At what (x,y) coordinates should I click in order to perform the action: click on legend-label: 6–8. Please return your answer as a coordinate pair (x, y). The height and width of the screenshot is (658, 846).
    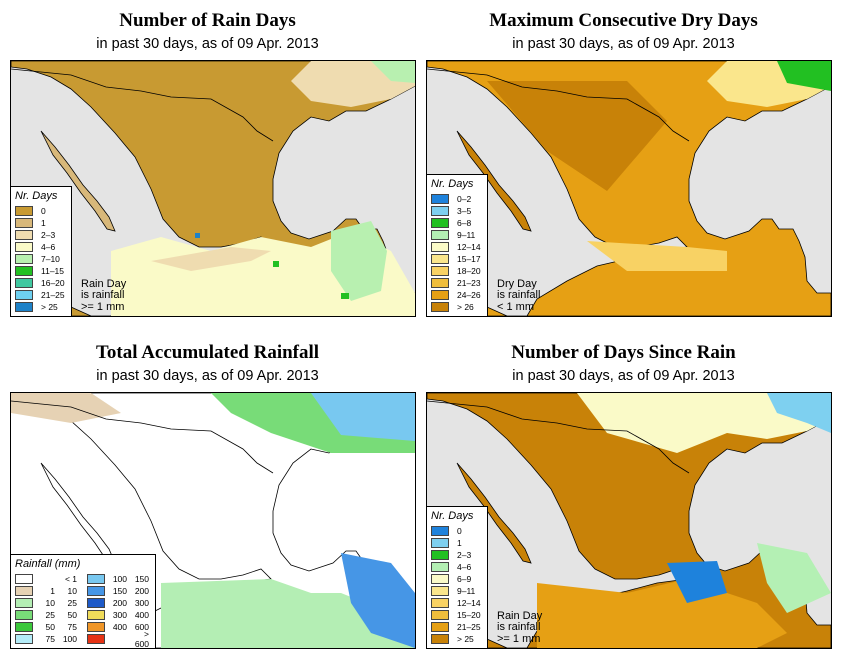
    Looking at the image, I should click on (464, 223).